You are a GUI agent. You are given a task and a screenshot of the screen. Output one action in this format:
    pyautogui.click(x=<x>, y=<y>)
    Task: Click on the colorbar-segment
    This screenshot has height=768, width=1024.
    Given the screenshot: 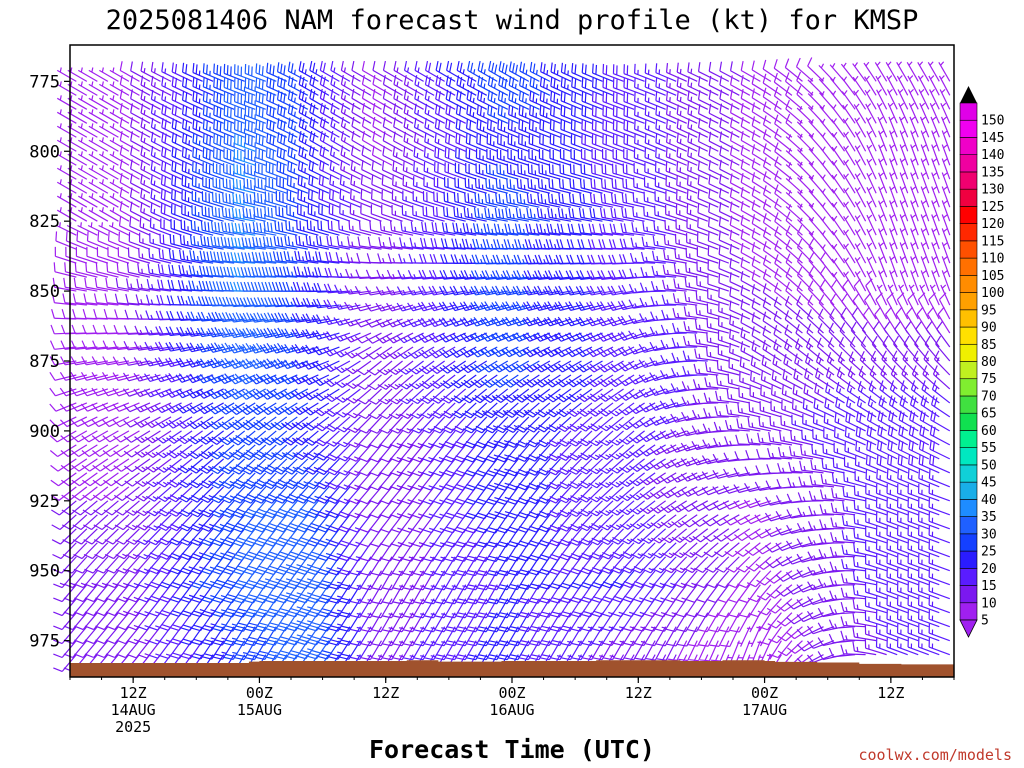 What is the action you would take?
    pyautogui.click(x=968, y=111)
    